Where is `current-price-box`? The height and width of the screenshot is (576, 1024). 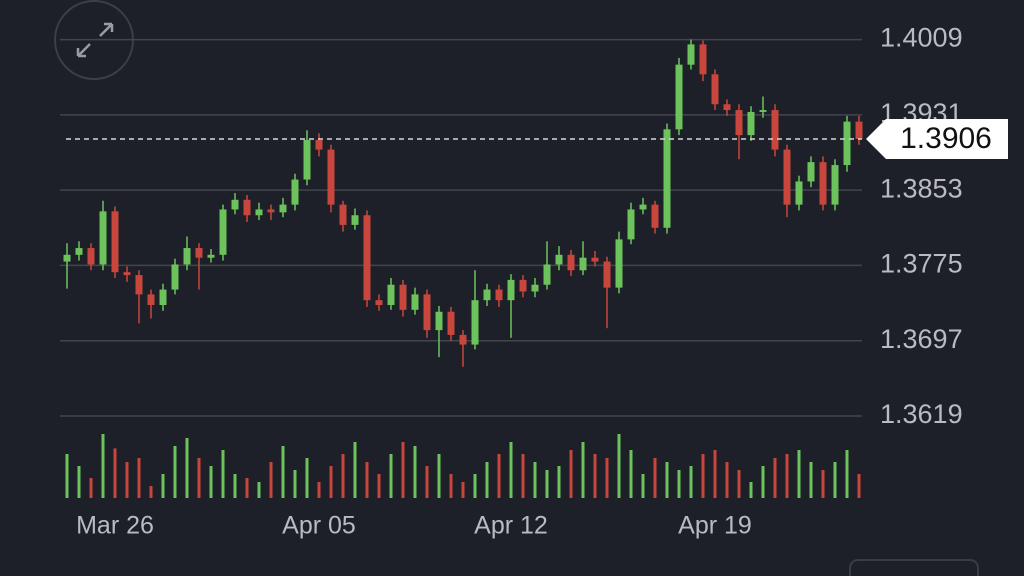 current-price-box is located at coordinates (937, 138).